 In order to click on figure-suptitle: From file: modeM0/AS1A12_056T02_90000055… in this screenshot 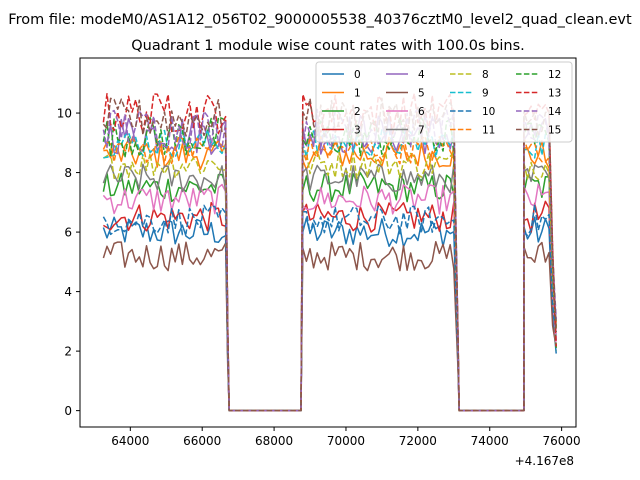, I will do `click(320, 20)`.